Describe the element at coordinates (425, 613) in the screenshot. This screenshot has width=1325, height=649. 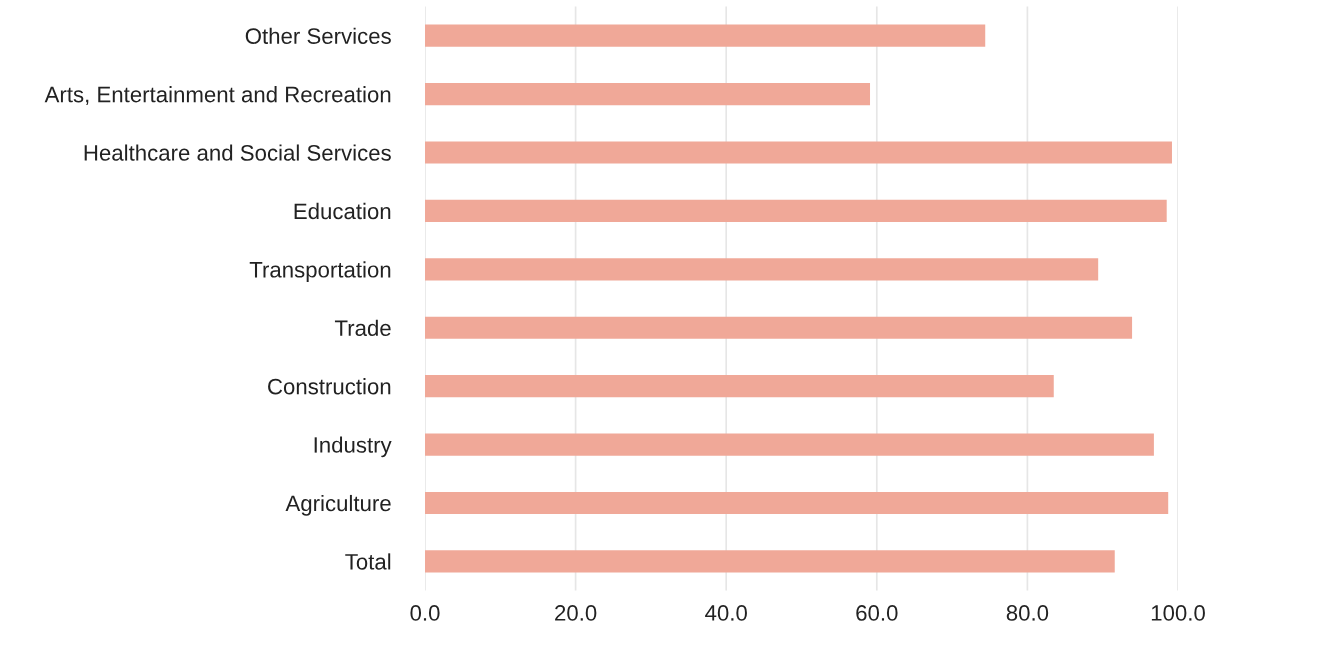
I see `x-tick-label: 0.0` at that location.